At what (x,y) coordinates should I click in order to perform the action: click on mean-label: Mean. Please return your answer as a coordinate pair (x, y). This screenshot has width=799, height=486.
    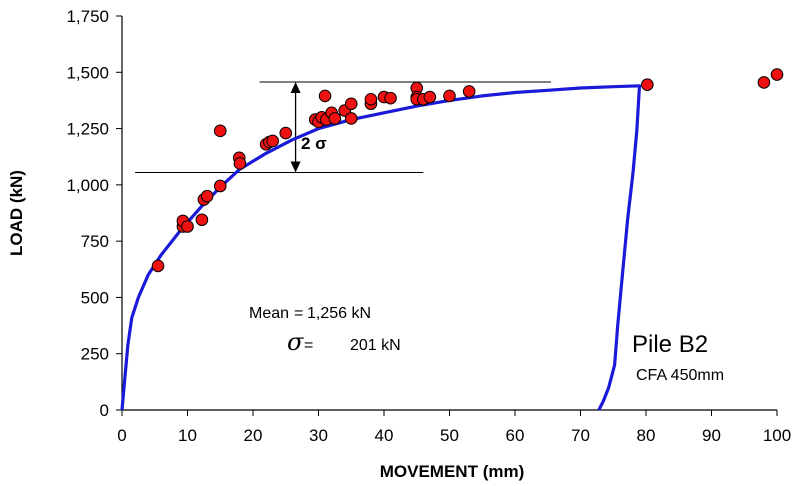
    Looking at the image, I should click on (269, 313).